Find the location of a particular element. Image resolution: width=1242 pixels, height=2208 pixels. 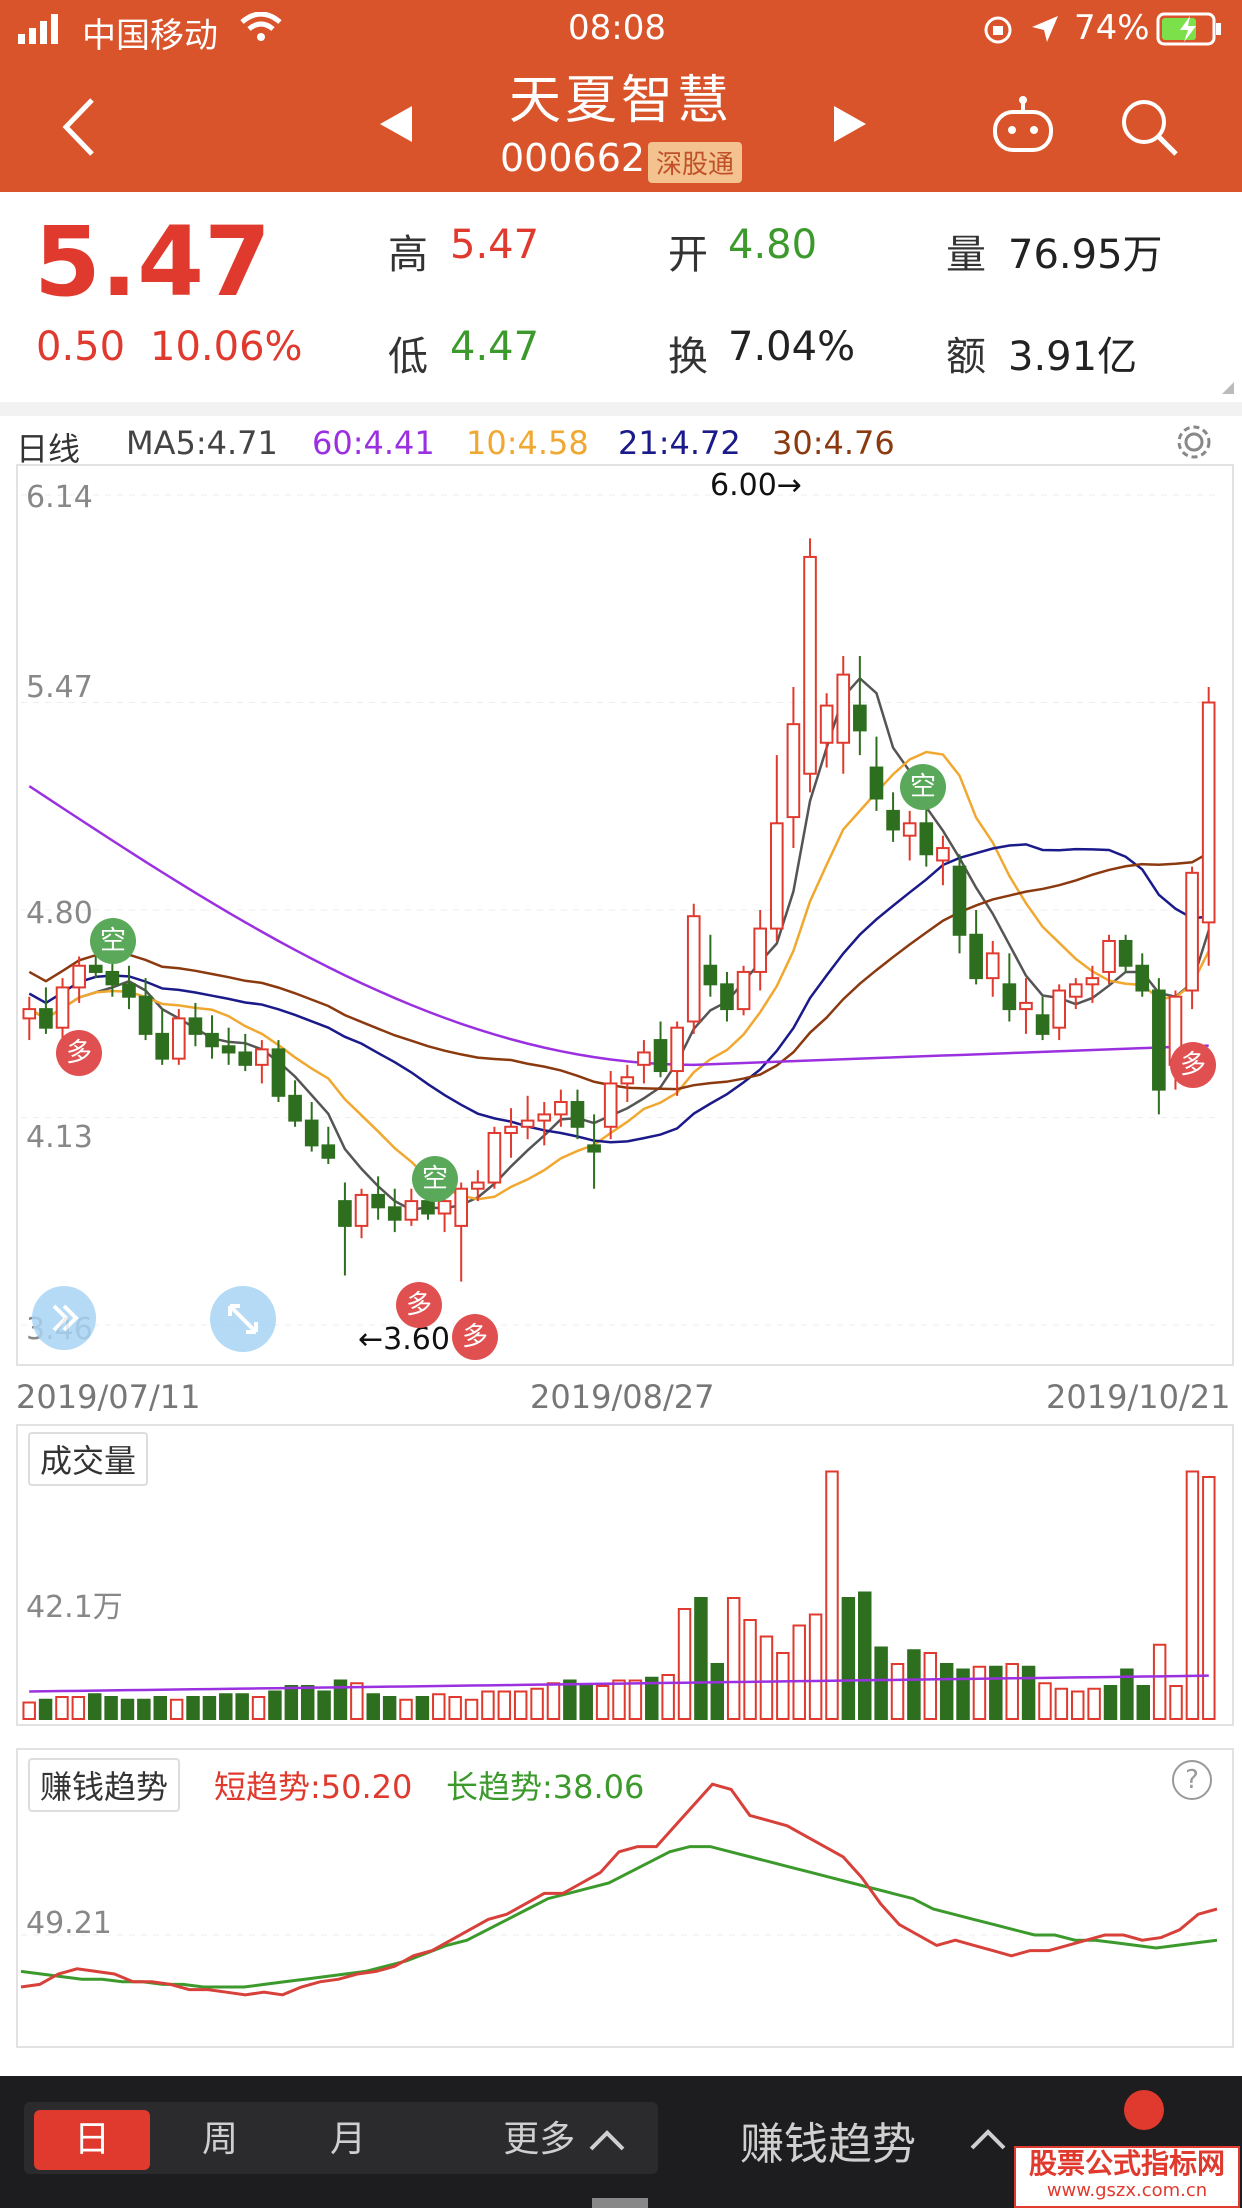

expand-corner-icon is located at coordinates (1228, 390).